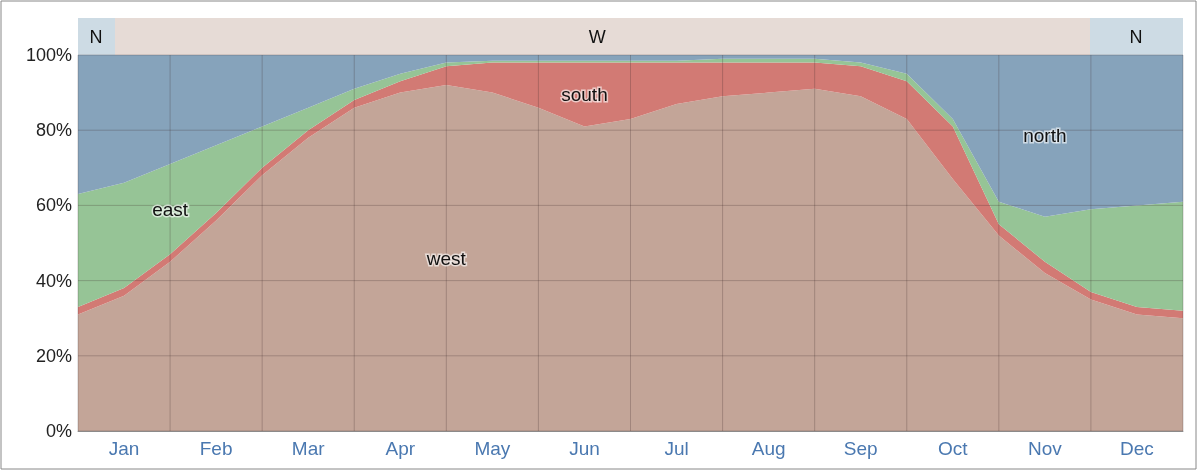  I want to click on series-label: west, so click(446, 258).